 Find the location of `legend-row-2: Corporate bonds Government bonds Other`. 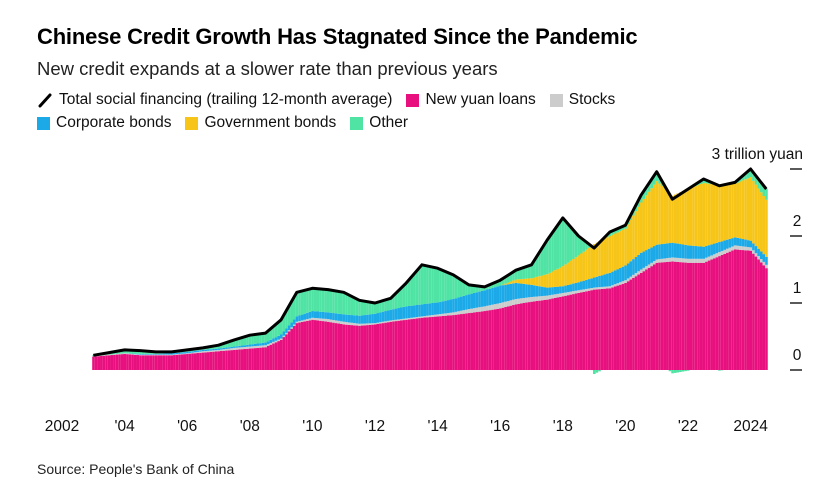

legend-row-2: Corporate bonds Government bonds Other is located at coordinates (229, 123).